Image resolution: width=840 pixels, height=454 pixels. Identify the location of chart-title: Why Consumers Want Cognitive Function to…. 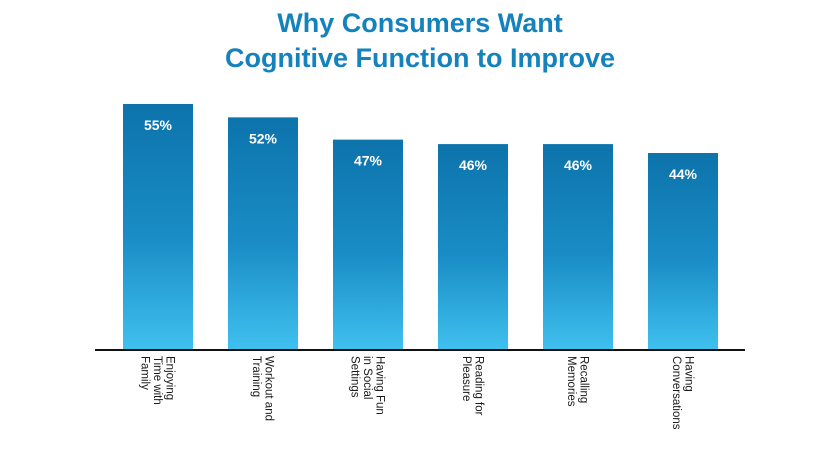
(420, 40).